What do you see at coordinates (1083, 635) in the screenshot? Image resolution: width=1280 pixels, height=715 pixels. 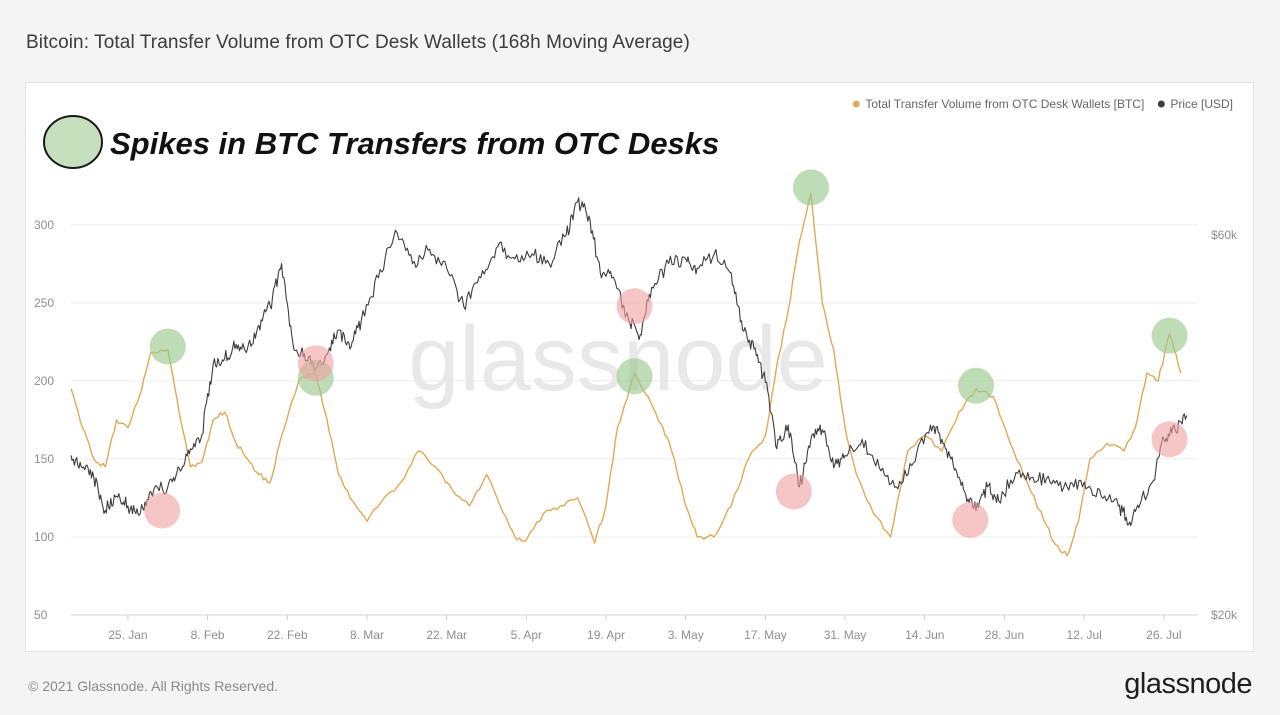 I see `x-tick-label: 12. Jul` at bounding box center [1083, 635].